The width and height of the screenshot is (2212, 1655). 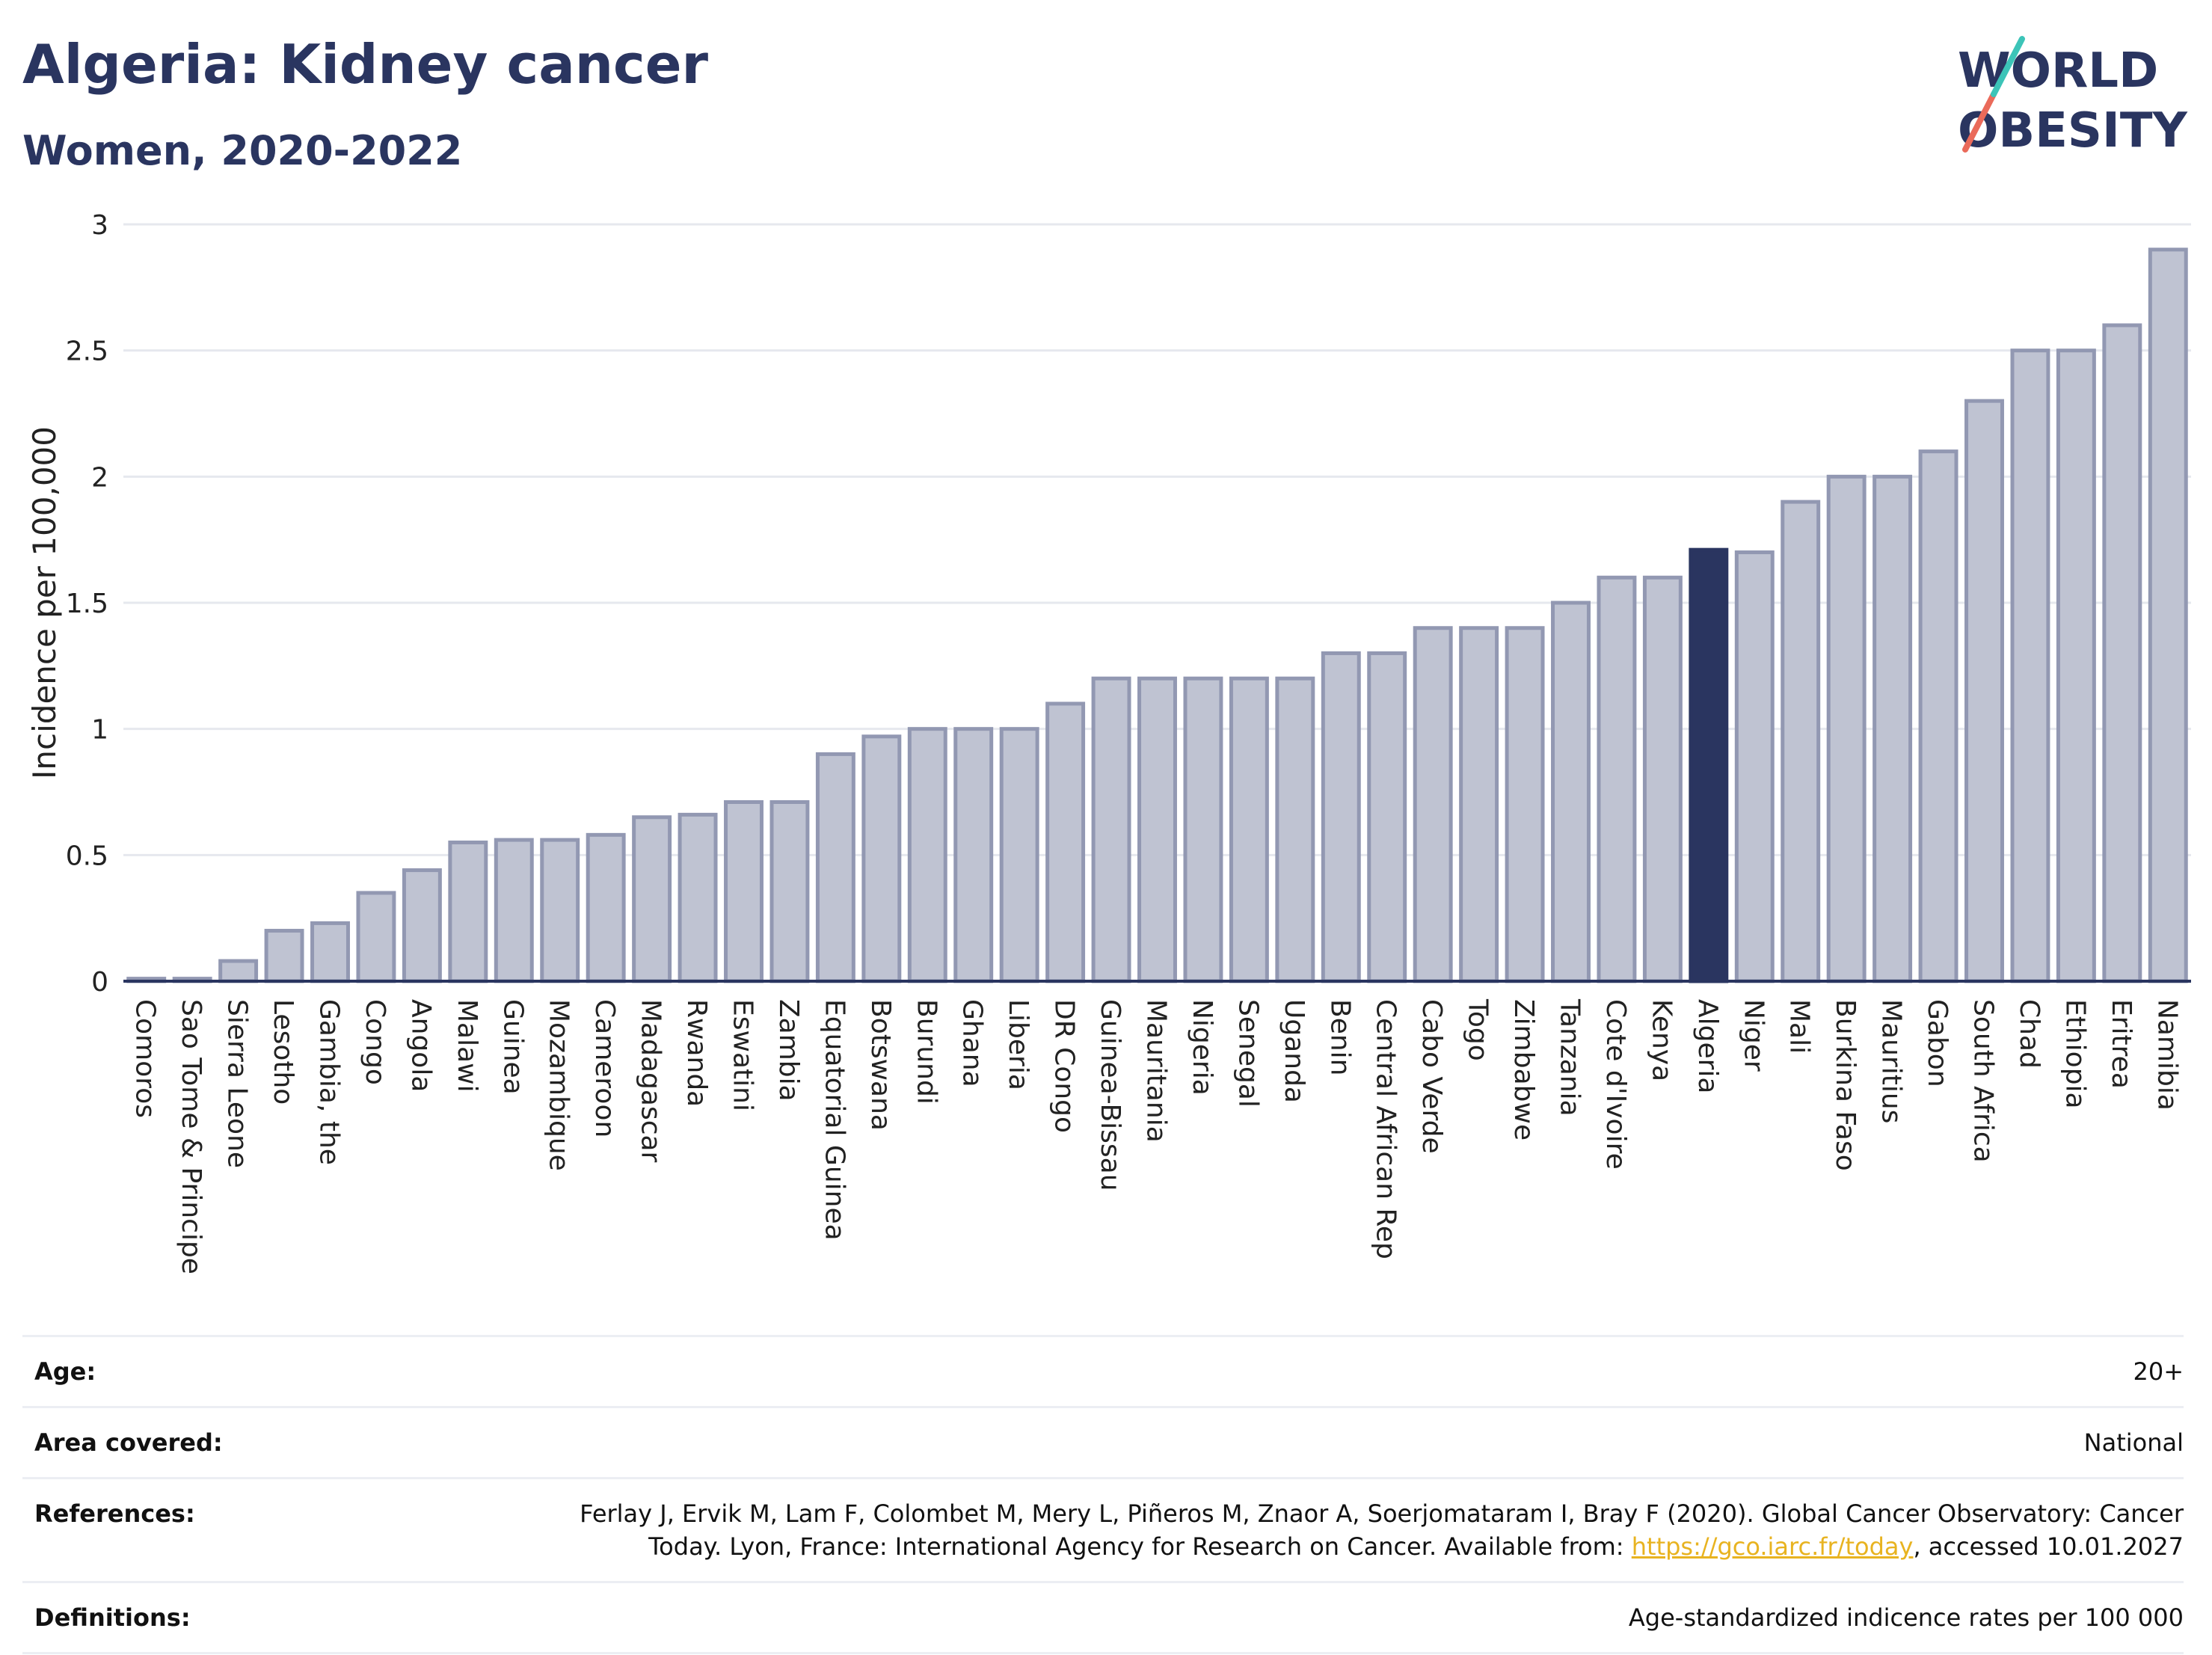 What do you see at coordinates (1892, 728) in the screenshot?
I see `bar-mauritius` at bounding box center [1892, 728].